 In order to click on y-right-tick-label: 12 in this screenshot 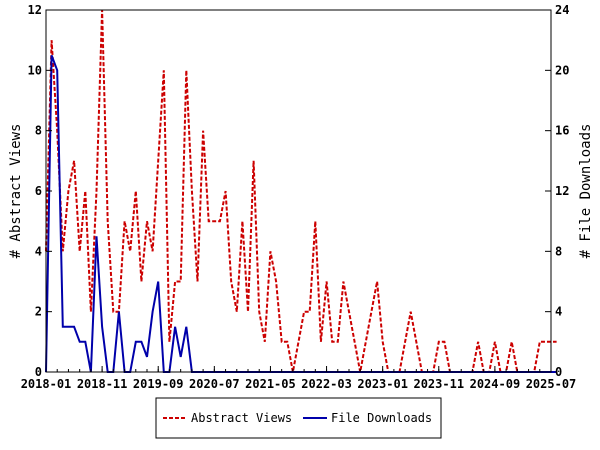, I will do `click(562, 191)`.